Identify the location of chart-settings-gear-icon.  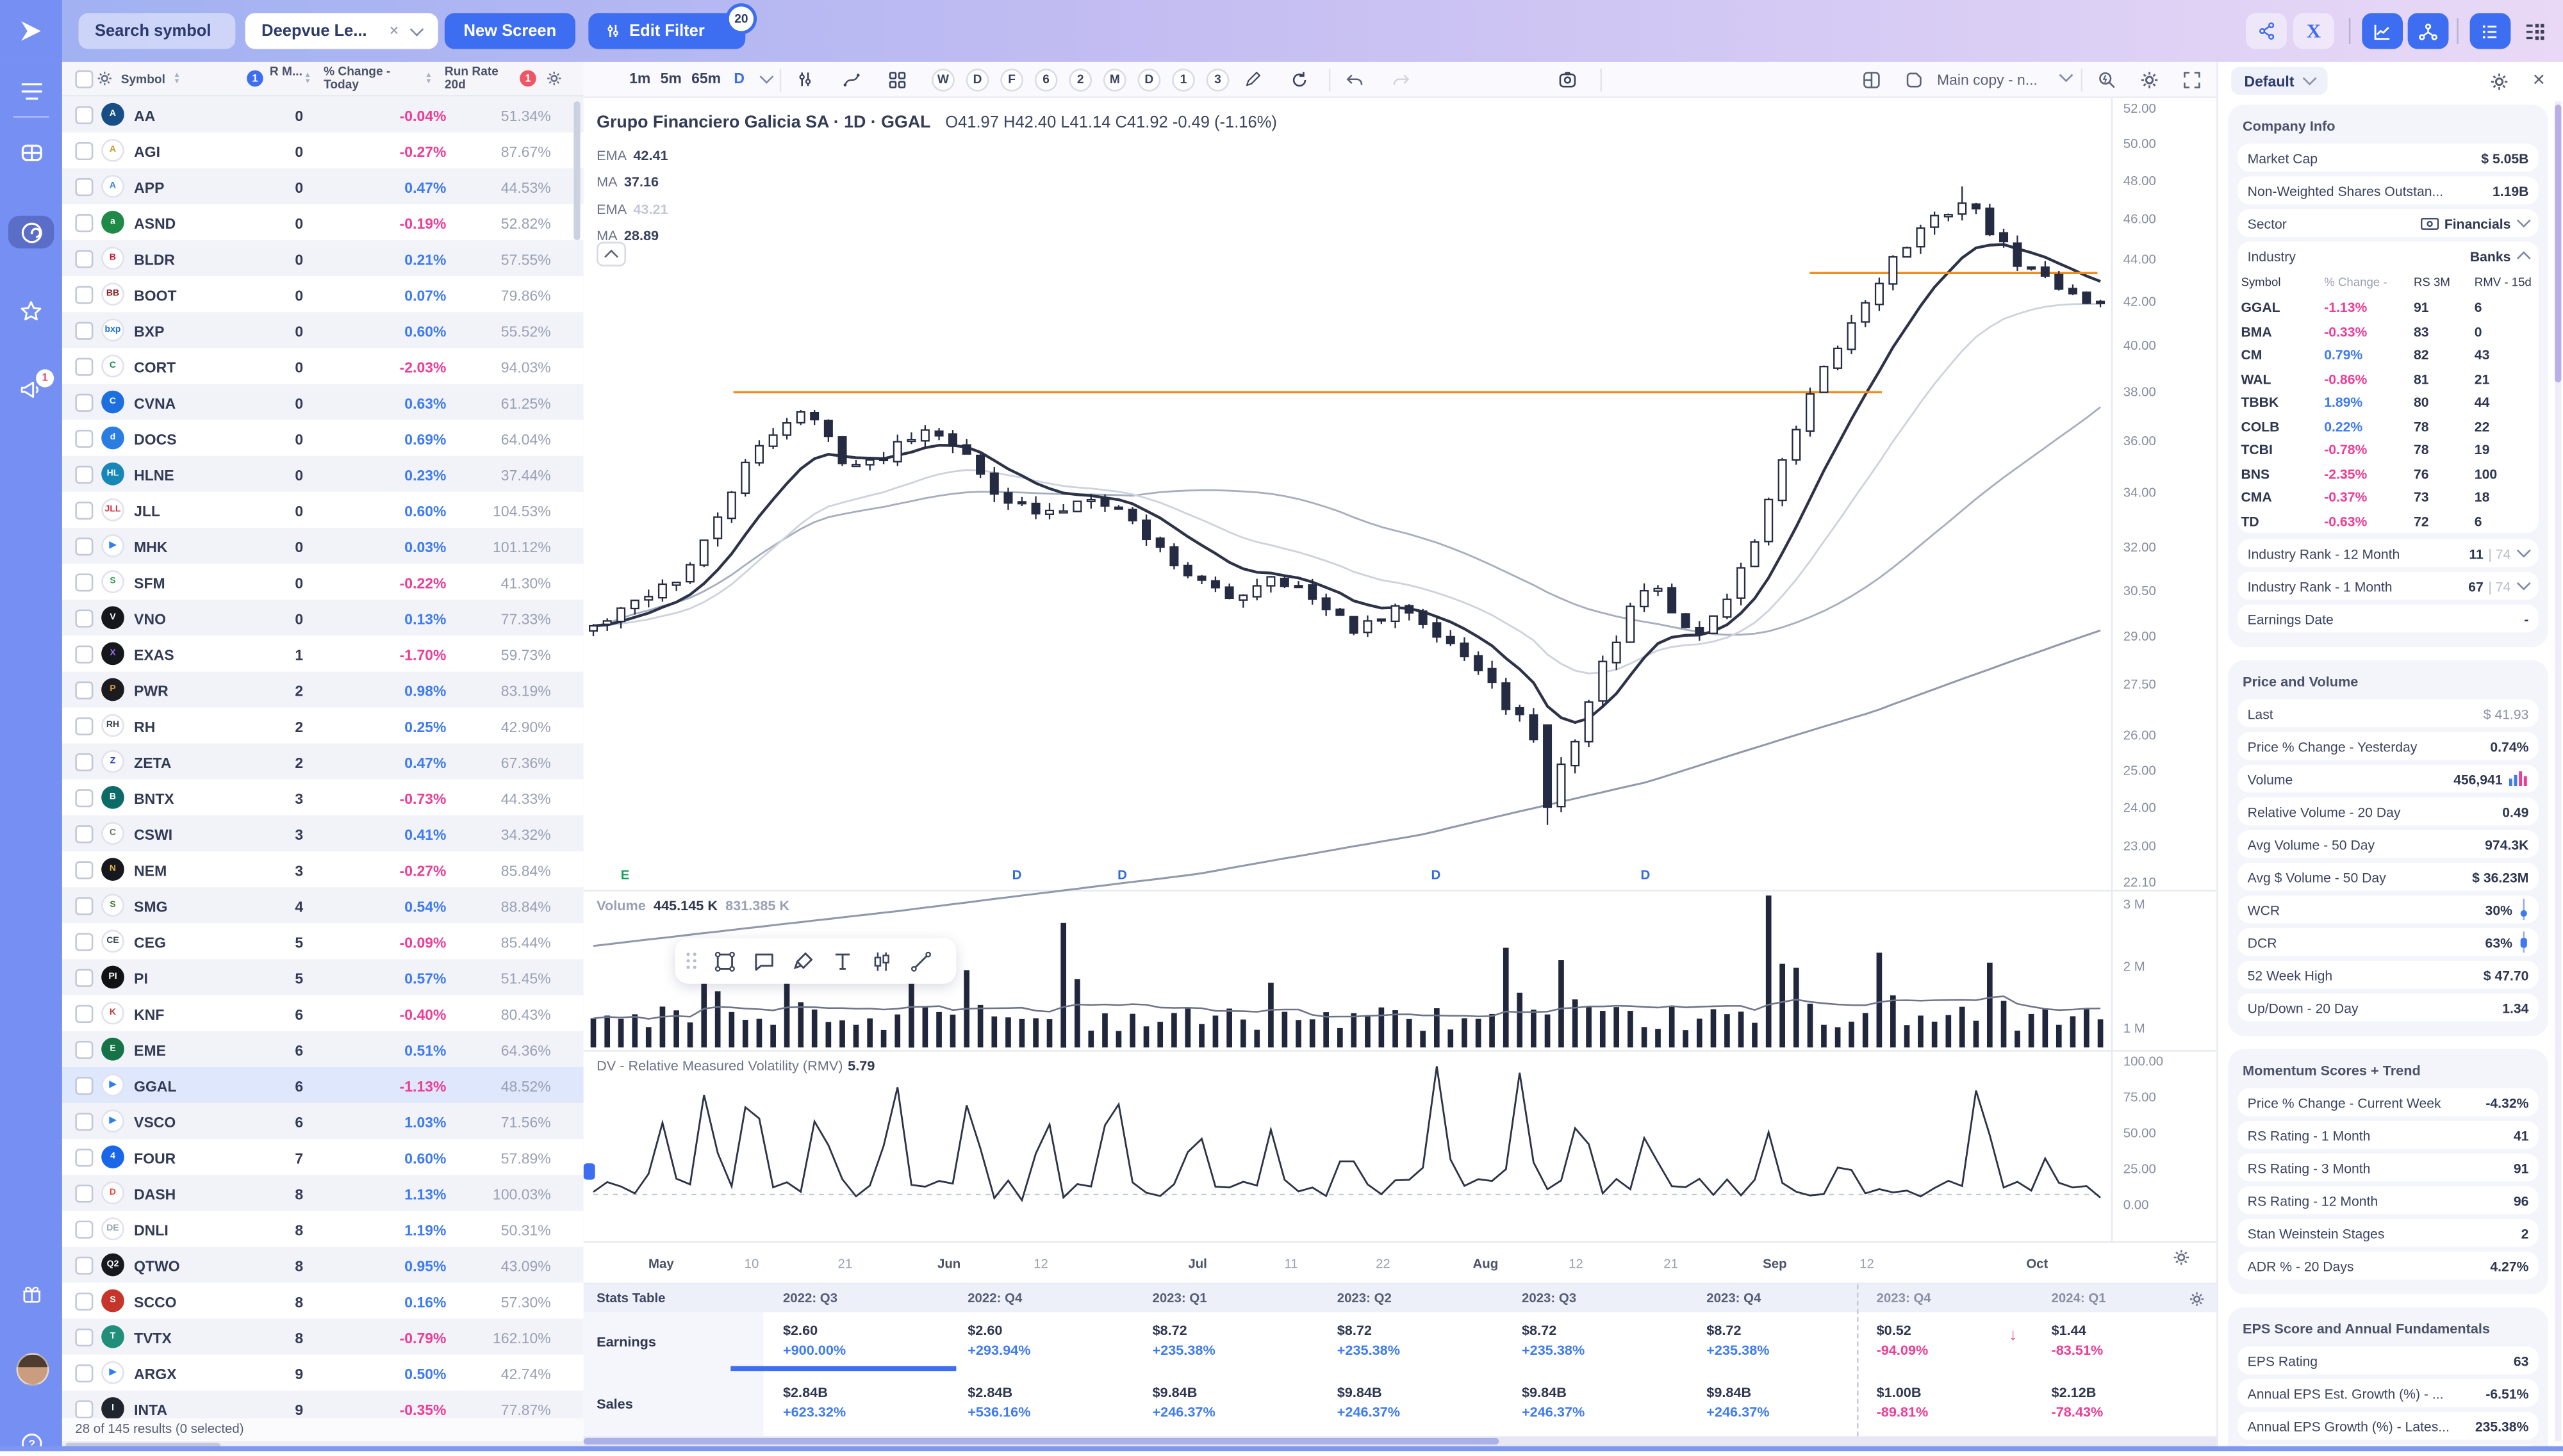
(2149, 80).